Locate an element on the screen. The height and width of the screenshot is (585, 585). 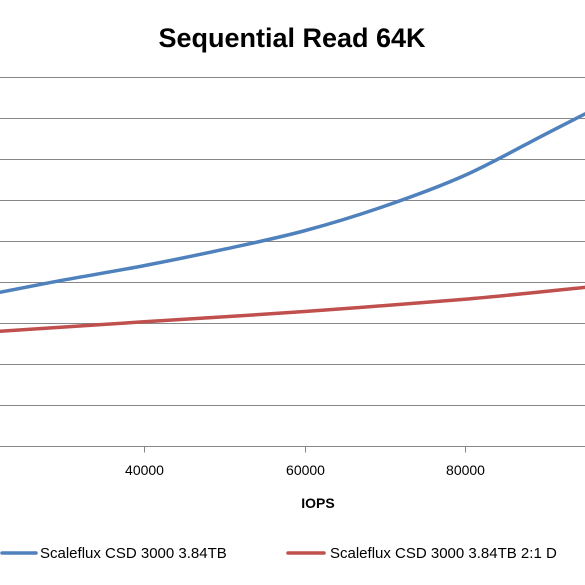
x-tick-label-2: 80000 is located at coordinates (465, 470).